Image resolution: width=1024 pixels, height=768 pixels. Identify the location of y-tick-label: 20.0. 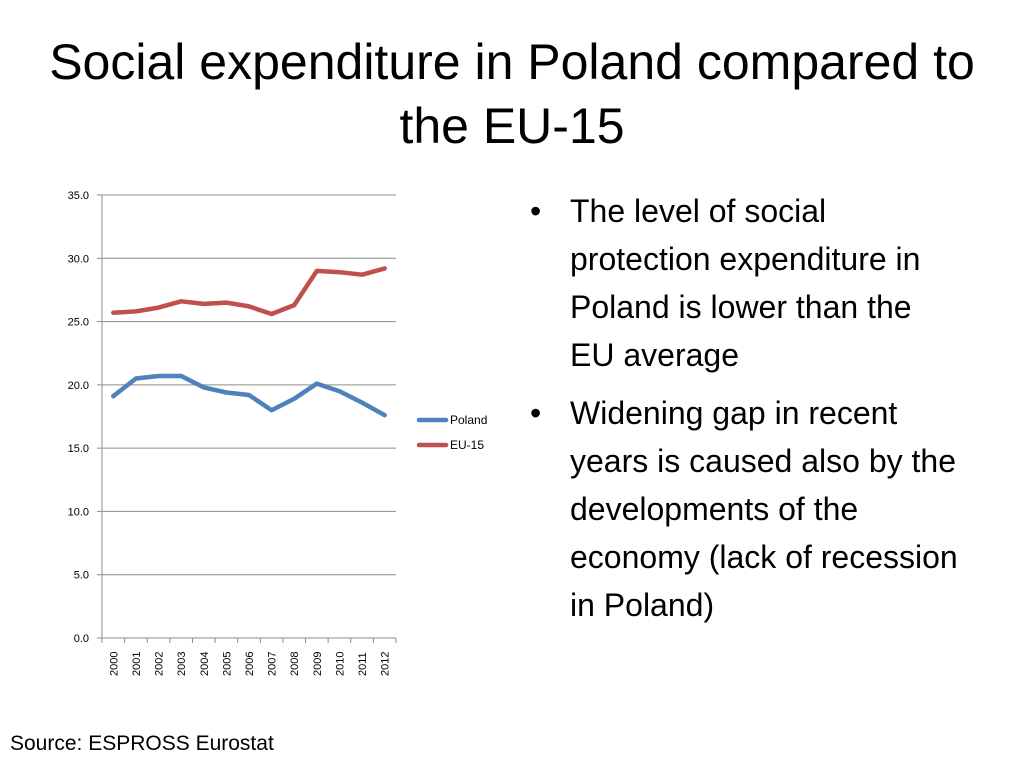
(78, 386).